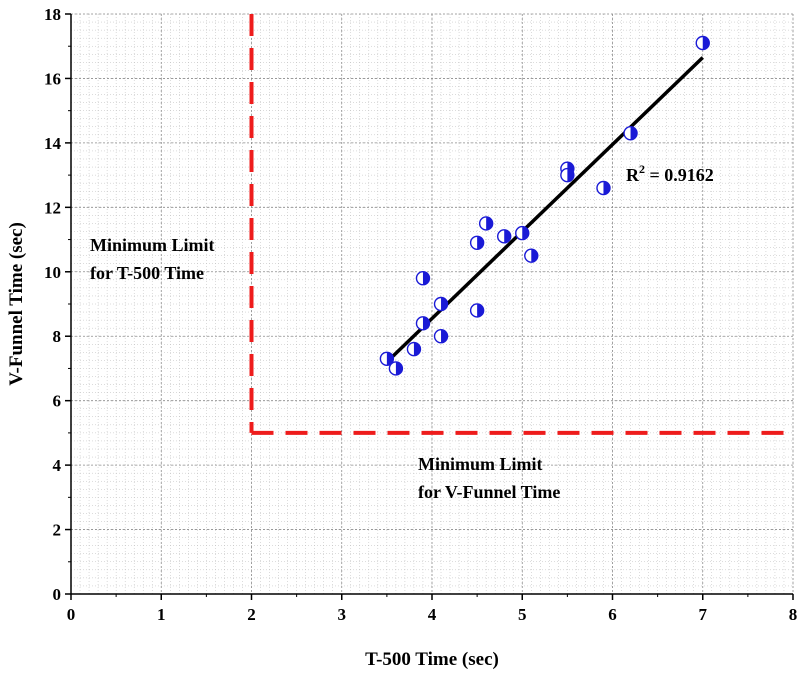 This screenshot has height=675, width=803. I want to click on x-tick-label: 5, so click(522, 614).